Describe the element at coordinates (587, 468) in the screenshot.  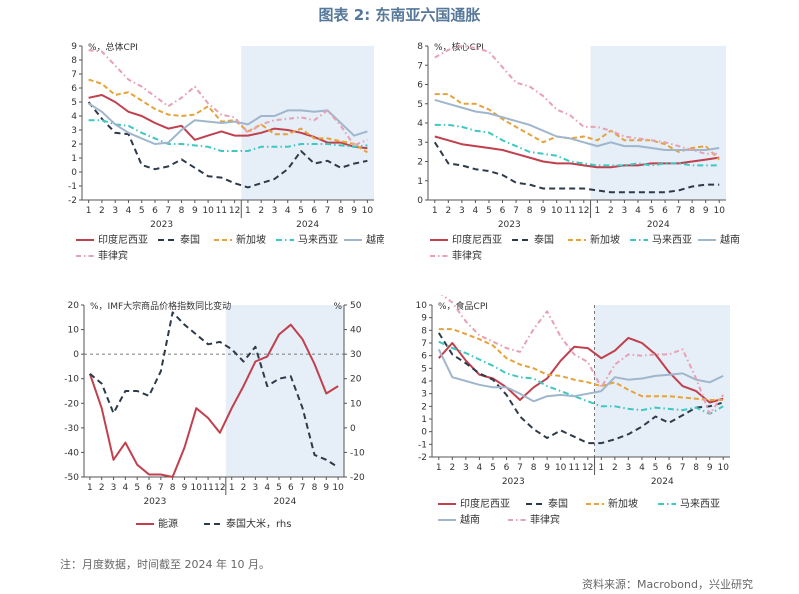
I see `x-tick-label: 12` at that location.